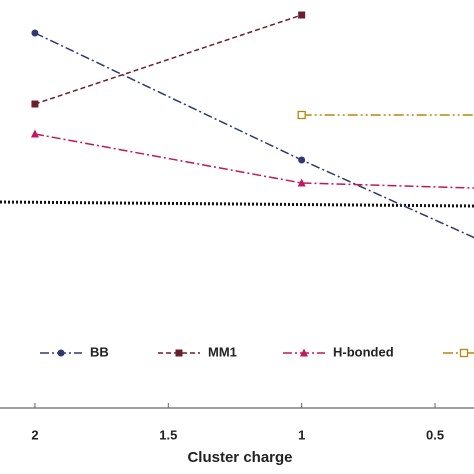 This screenshot has width=474, height=474. What do you see at coordinates (34, 434) in the screenshot?
I see `x-tick-label: 2` at bounding box center [34, 434].